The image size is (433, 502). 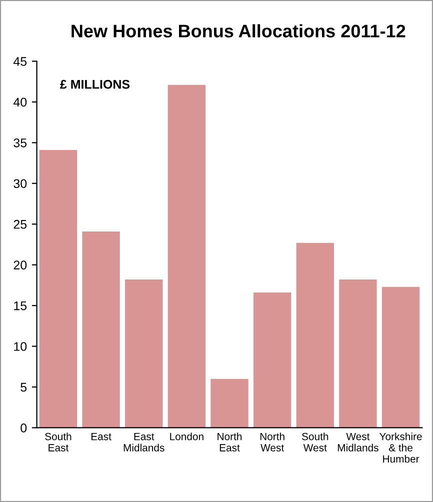 I want to click on y-tick-label: 40, so click(x=20, y=102).